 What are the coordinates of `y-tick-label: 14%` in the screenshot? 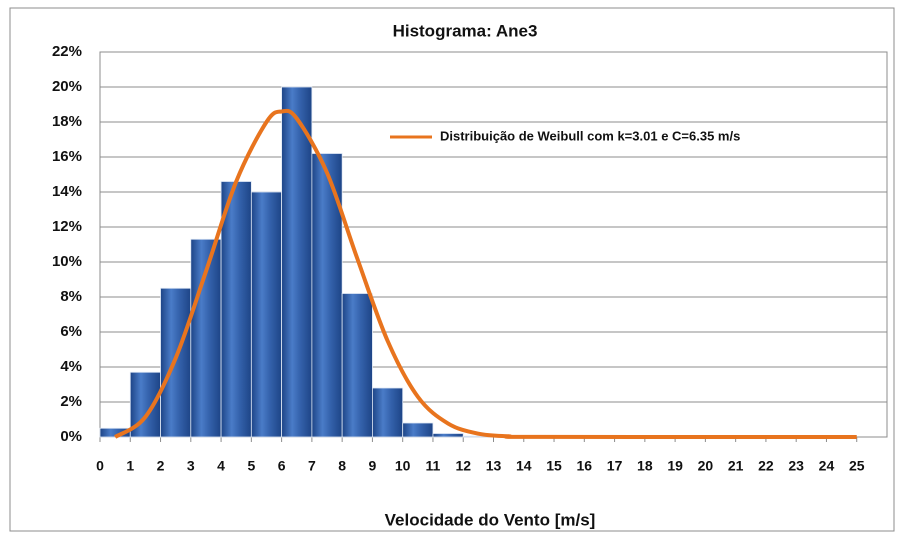 It's located at (67, 191).